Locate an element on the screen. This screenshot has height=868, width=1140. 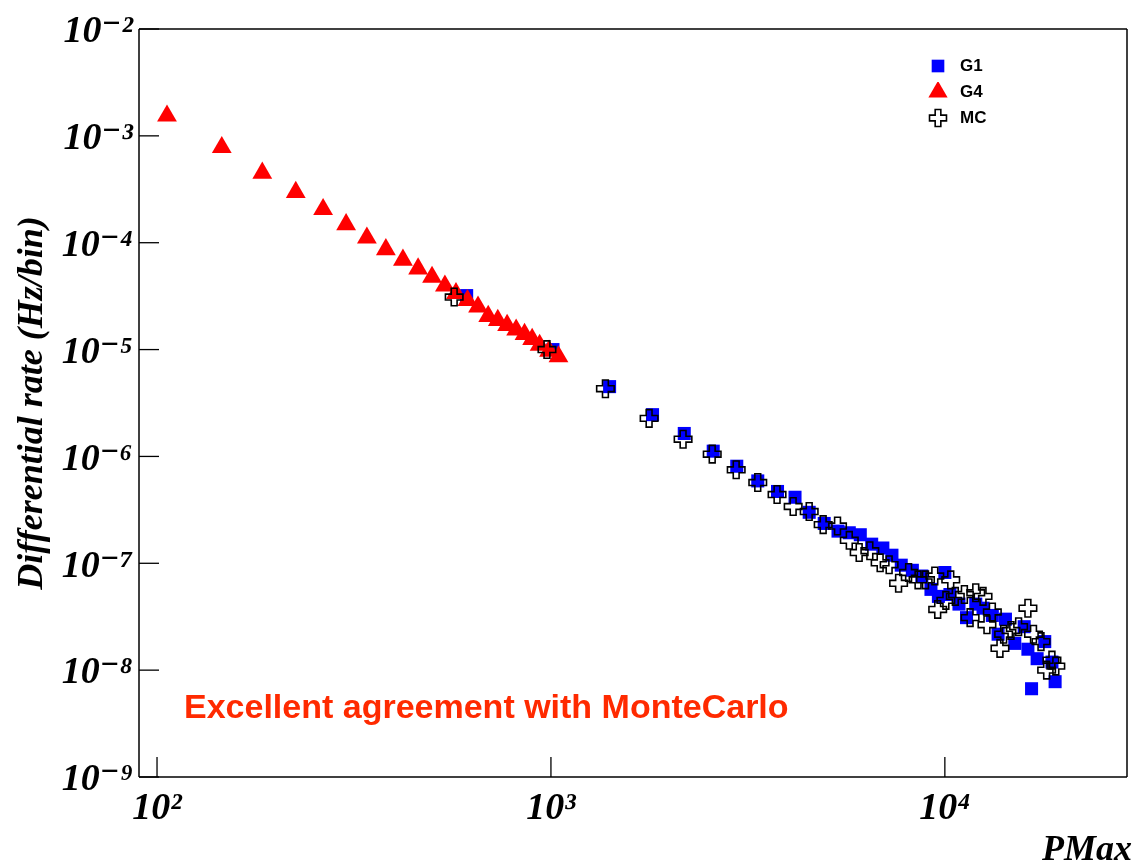
legend-label: G4 is located at coordinates (971, 92).